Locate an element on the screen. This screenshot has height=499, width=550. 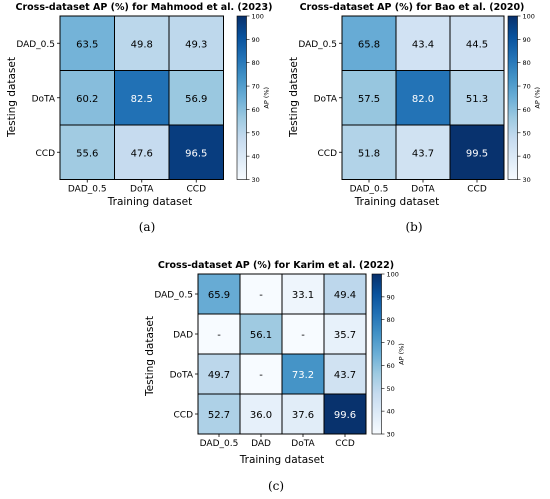
cell-value-label: 49.3 is located at coordinates (196, 44).